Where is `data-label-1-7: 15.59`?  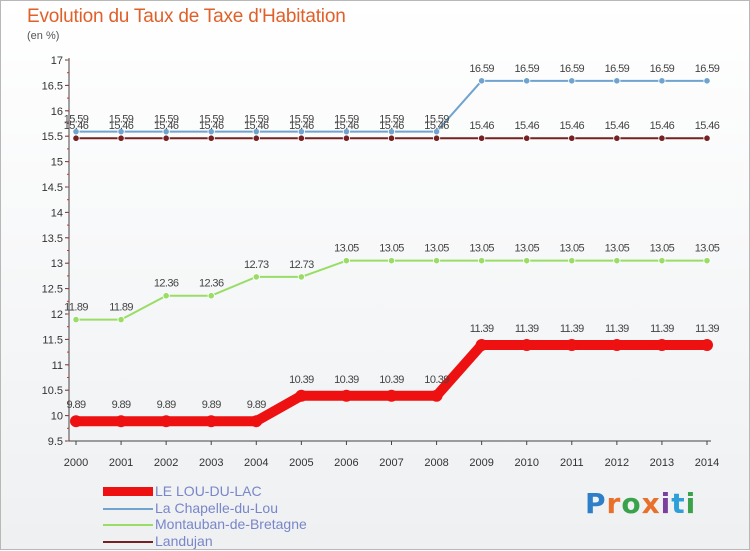
data-label-1-7: 15.59 is located at coordinates (391, 120).